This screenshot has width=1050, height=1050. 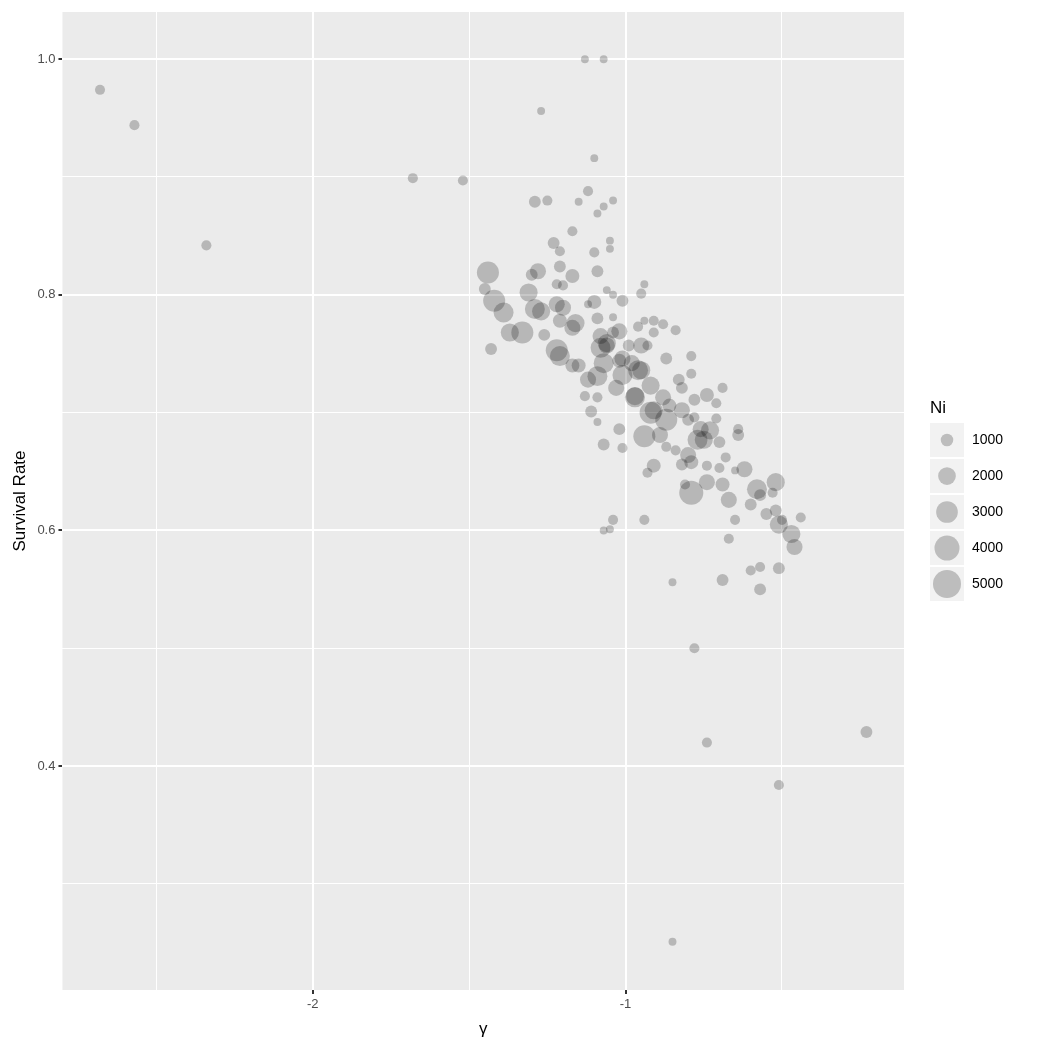 I want to click on x-tick-label: -1, so click(x=625, y=1004).